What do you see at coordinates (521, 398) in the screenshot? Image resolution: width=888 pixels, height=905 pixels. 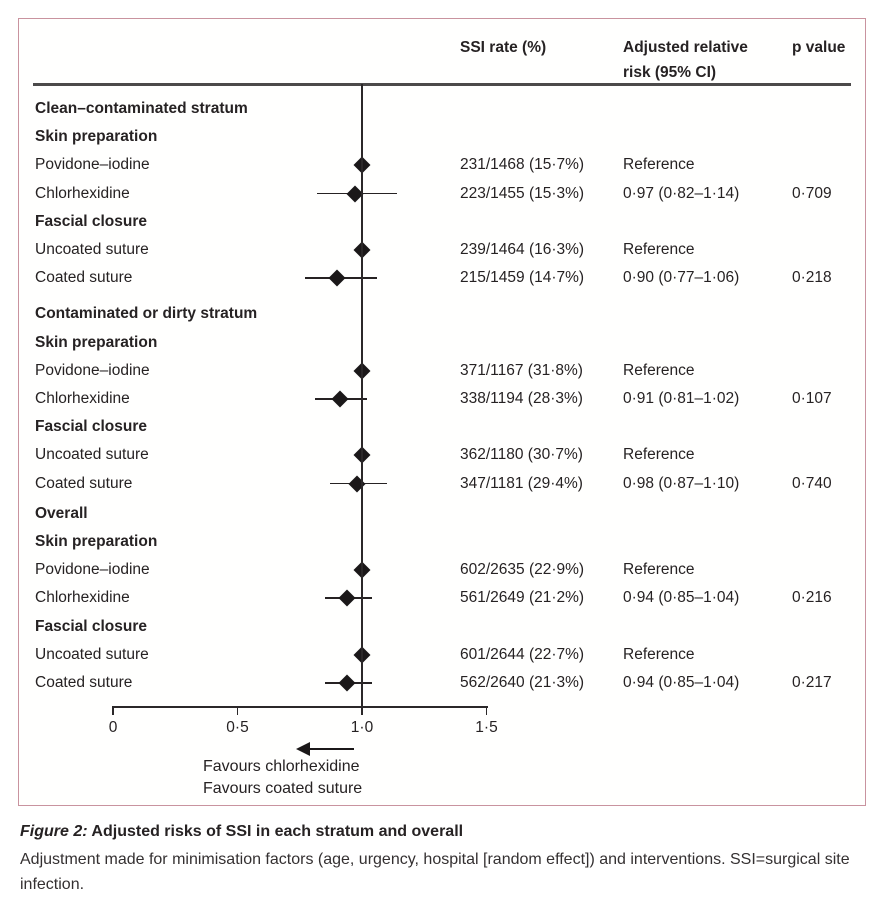 I see `ssi-rate-cell: 338/1194 (28·3%)` at bounding box center [521, 398].